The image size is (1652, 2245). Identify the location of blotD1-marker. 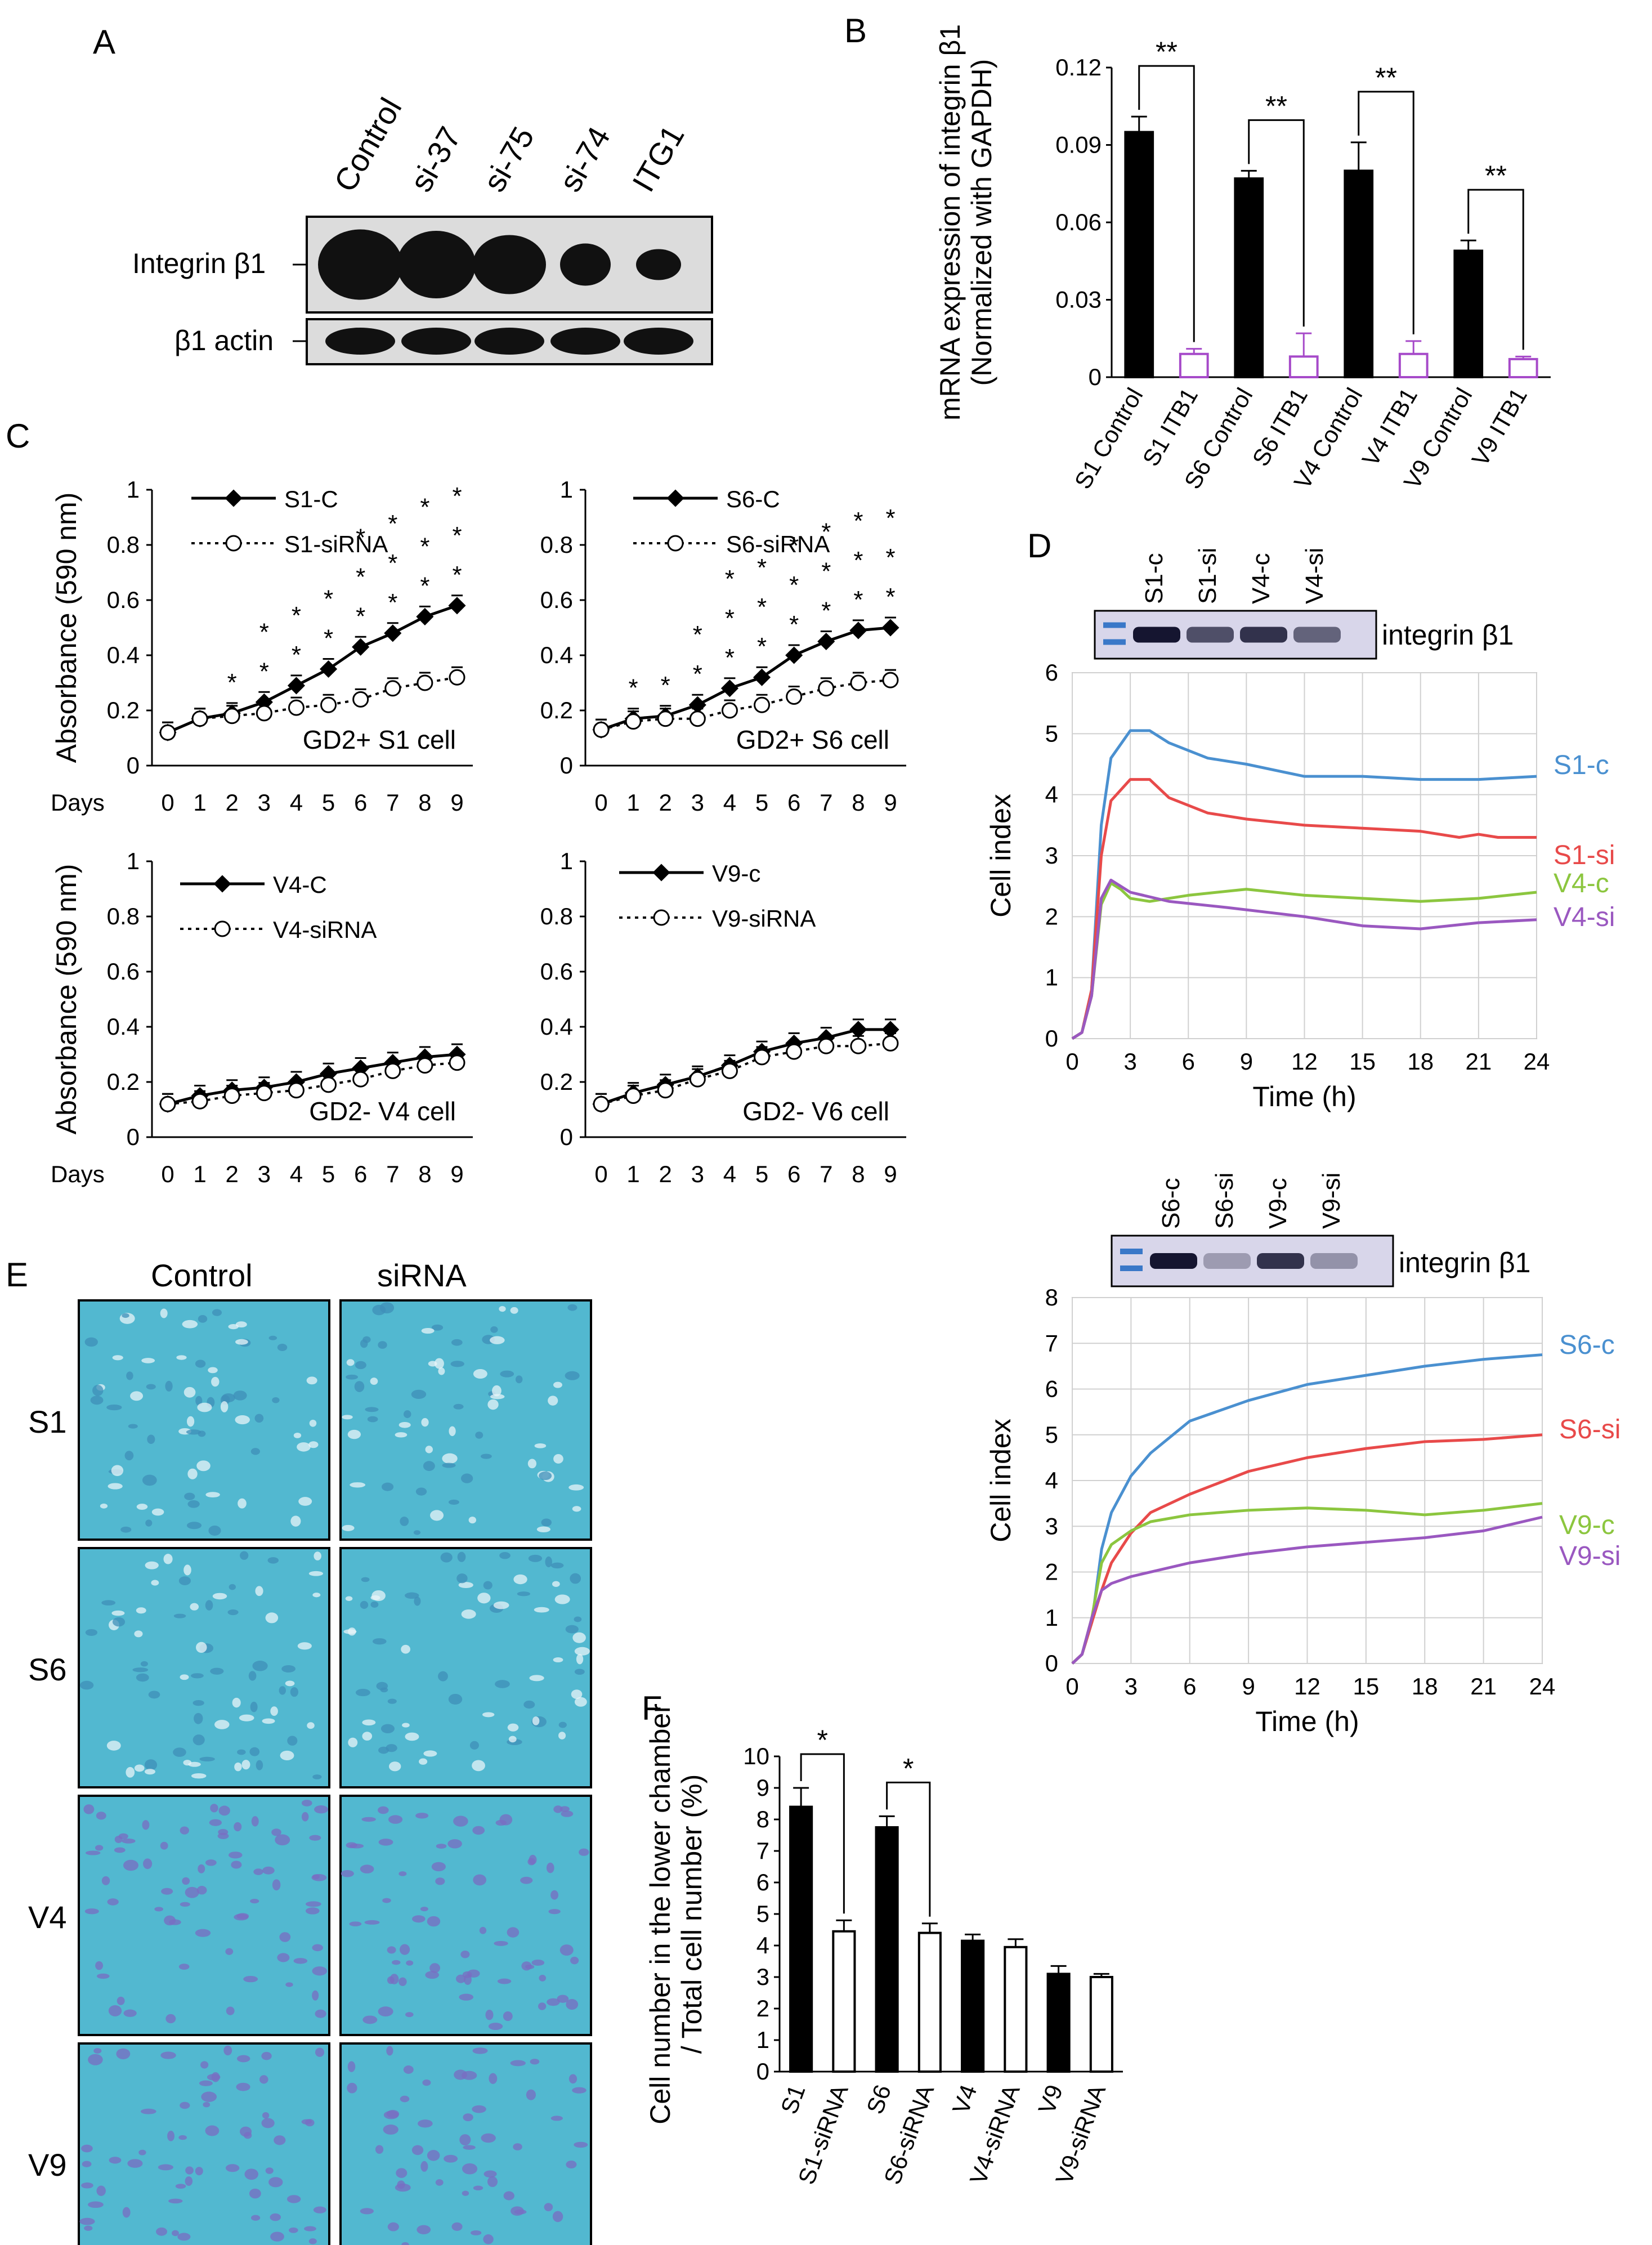
(1114, 642).